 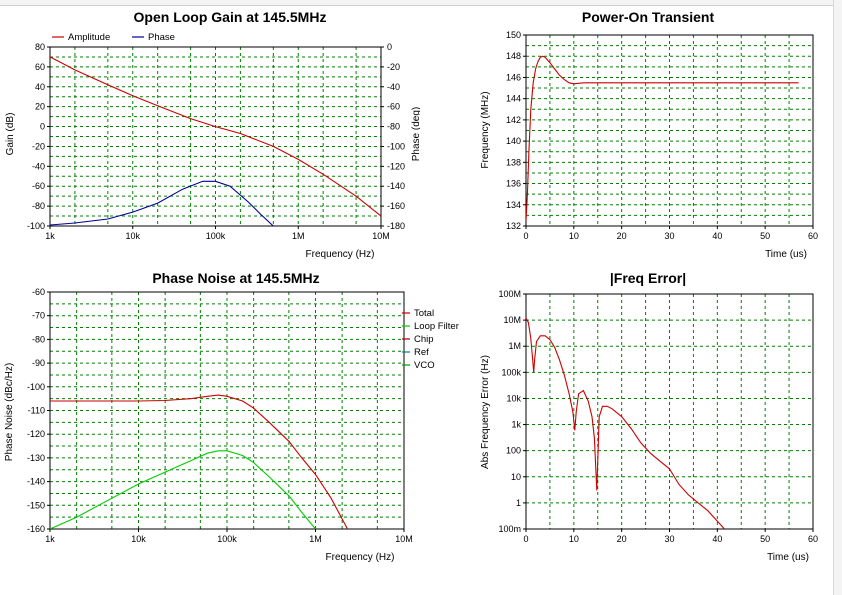 What do you see at coordinates (183, 489) in the screenshot?
I see `series-line-loop-filter` at bounding box center [183, 489].